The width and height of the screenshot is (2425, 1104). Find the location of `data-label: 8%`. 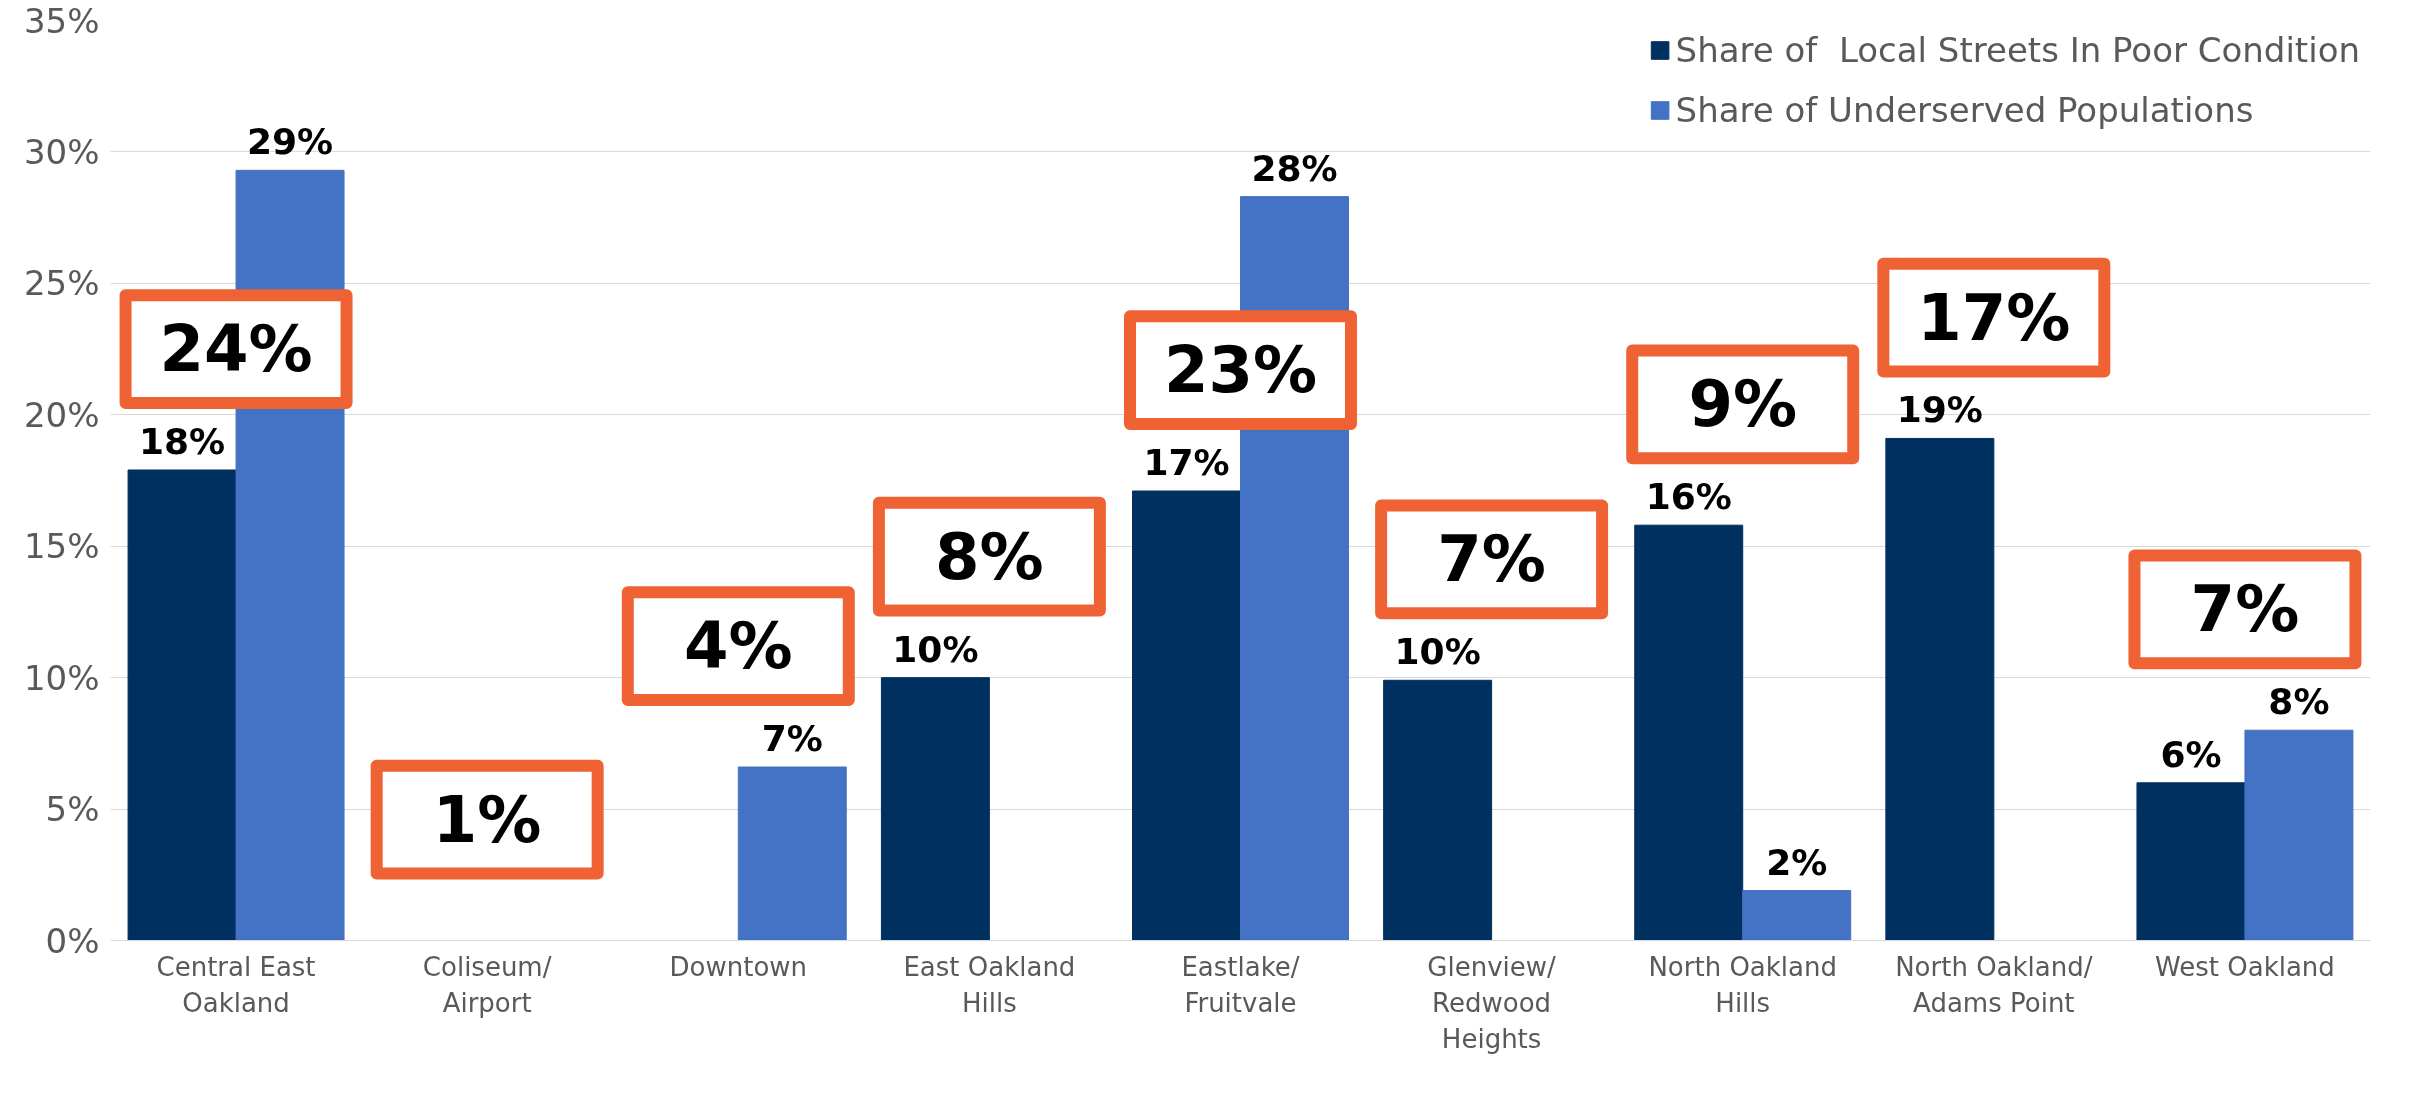

data-label: 8% is located at coordinates (2299, 702).